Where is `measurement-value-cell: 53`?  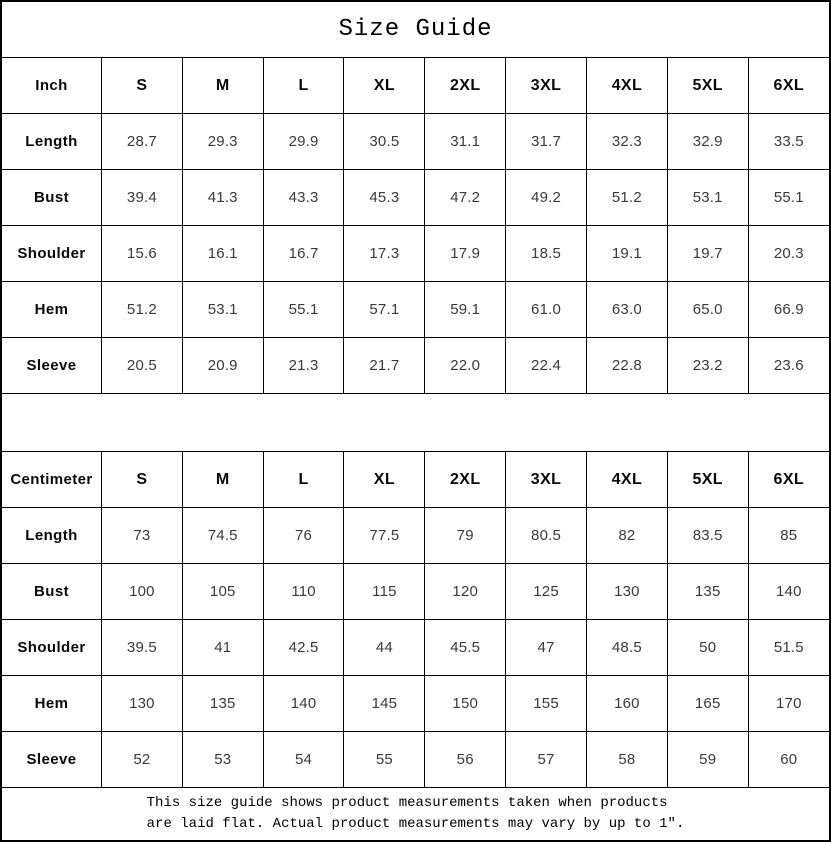 measurement-value-cell: 53 is located at coordinates (222, 759).